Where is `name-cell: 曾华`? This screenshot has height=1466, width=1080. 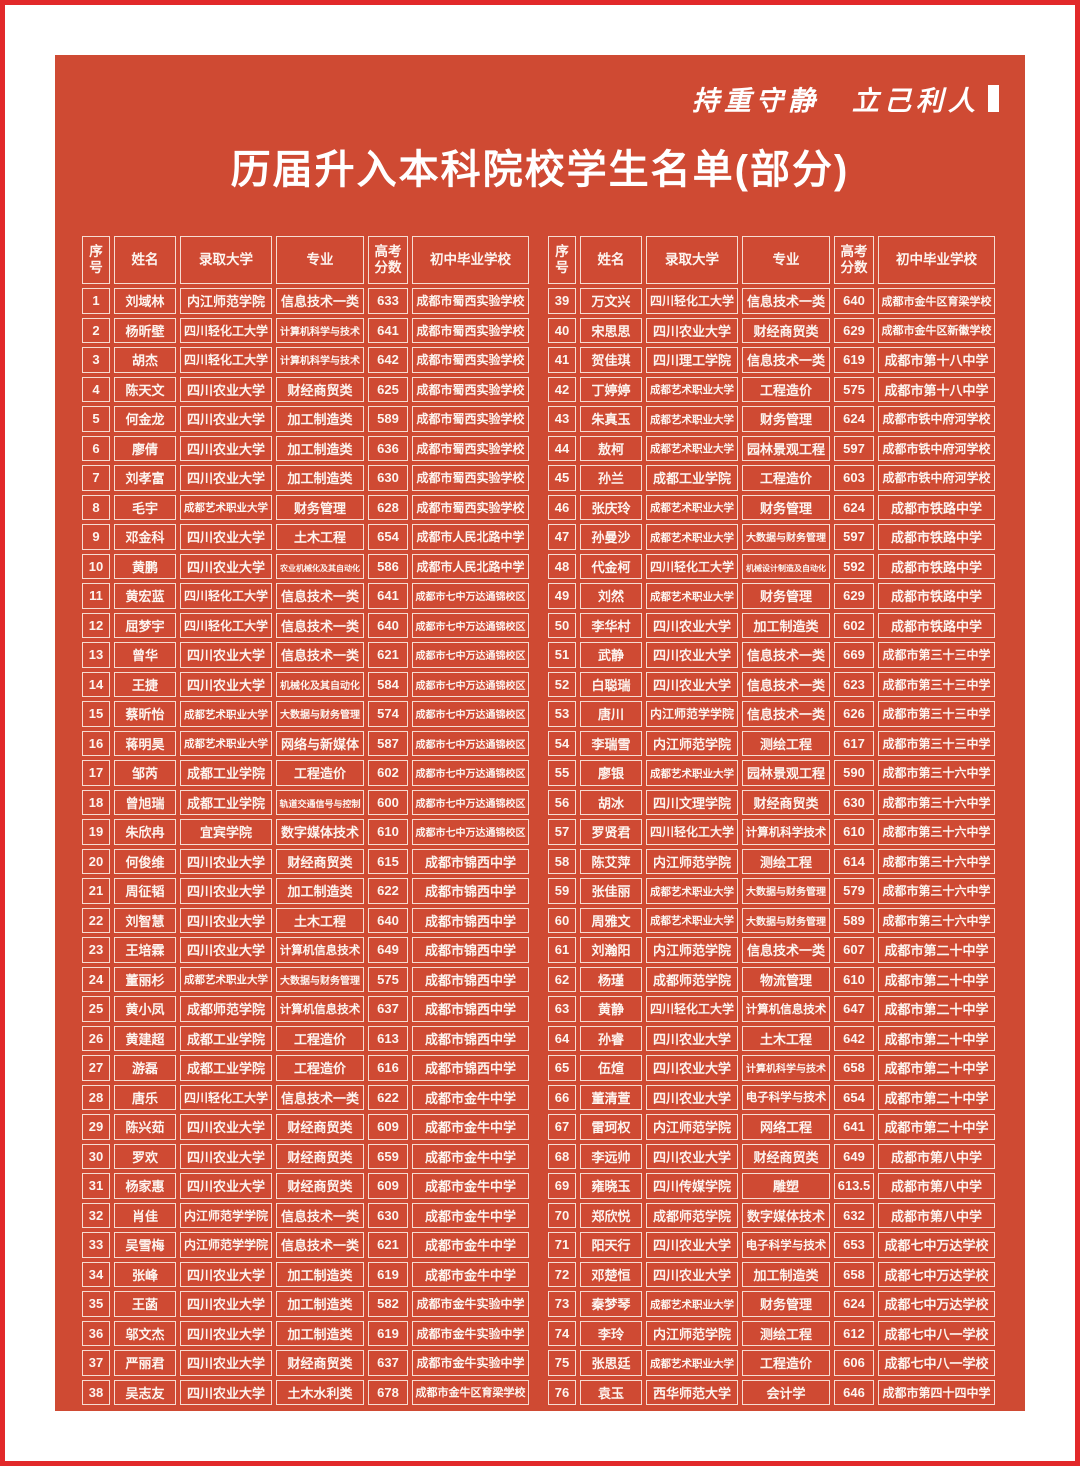
name-cell: 曾华 is located at coordinates (145, 655).